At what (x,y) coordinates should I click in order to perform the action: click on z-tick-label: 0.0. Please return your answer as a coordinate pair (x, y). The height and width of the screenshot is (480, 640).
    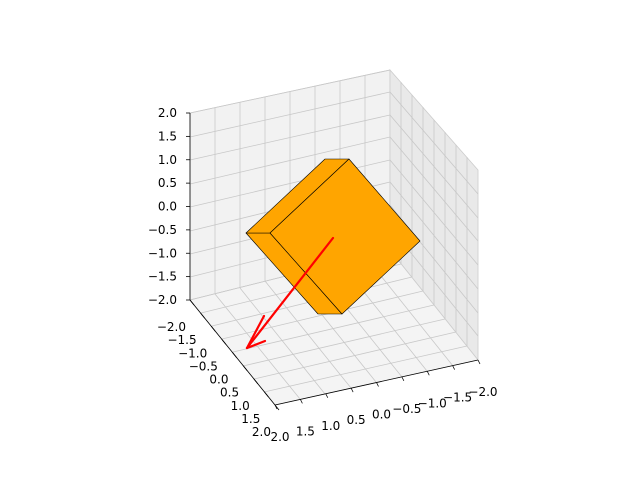
    Looking at the image, I should click on (167, 207).